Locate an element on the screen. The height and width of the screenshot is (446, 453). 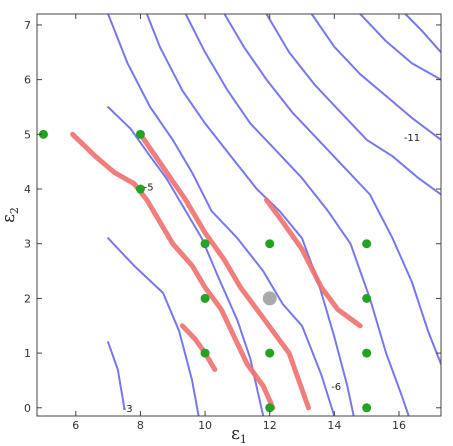
y-tick-label: 7 is located at coordinates (27, 25).